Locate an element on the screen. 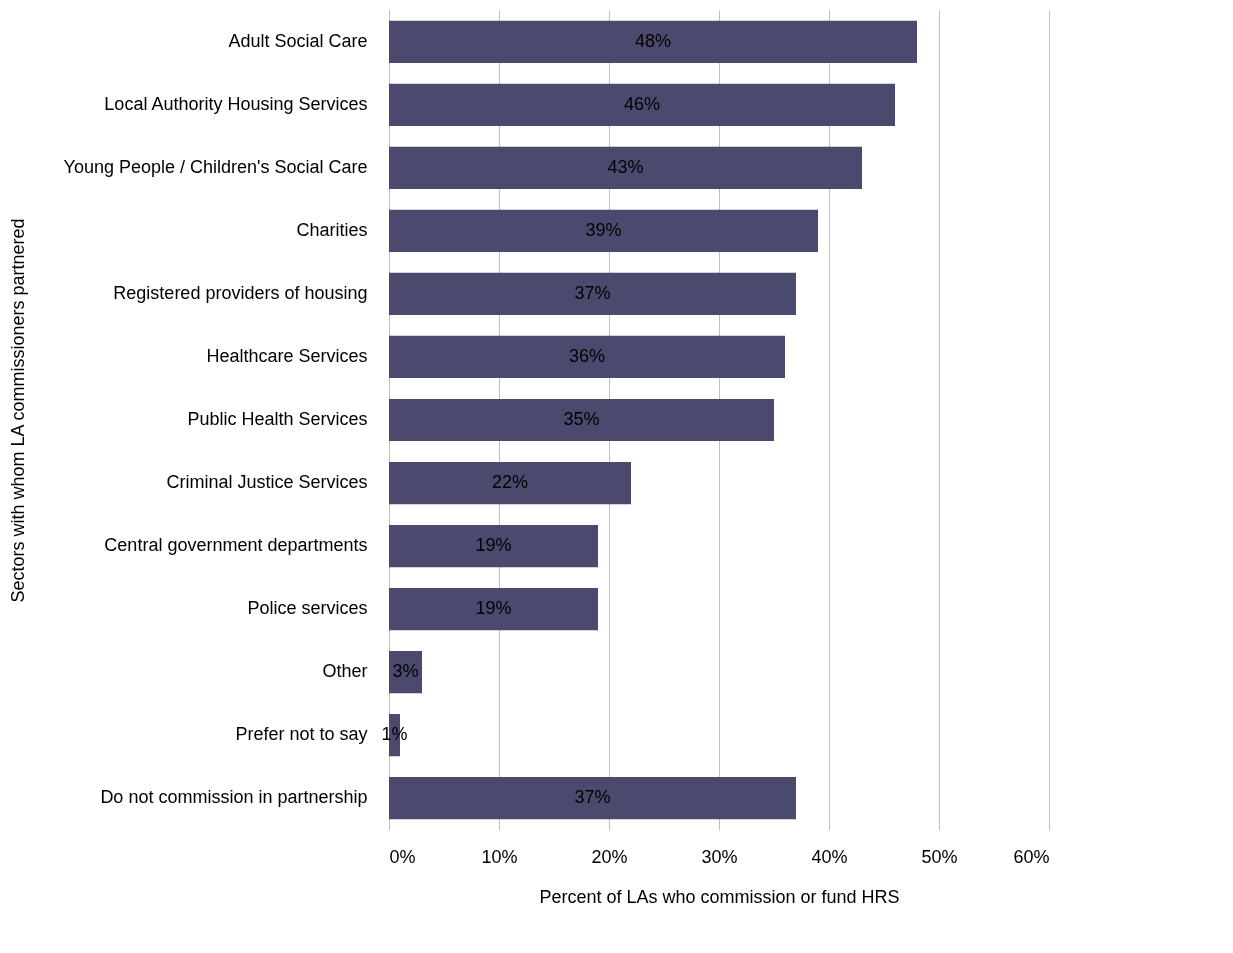 The height and width of the screenshot is (953, 1233). data-label: 22% is located at coordinates (510, 482).